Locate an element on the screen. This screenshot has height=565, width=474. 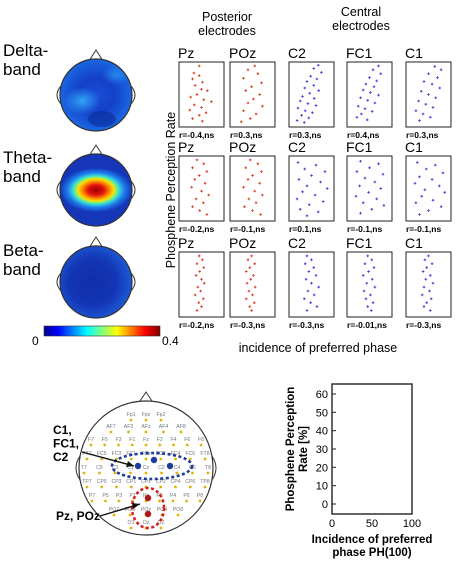
topomap-delta is located at coordinates (96, 90).